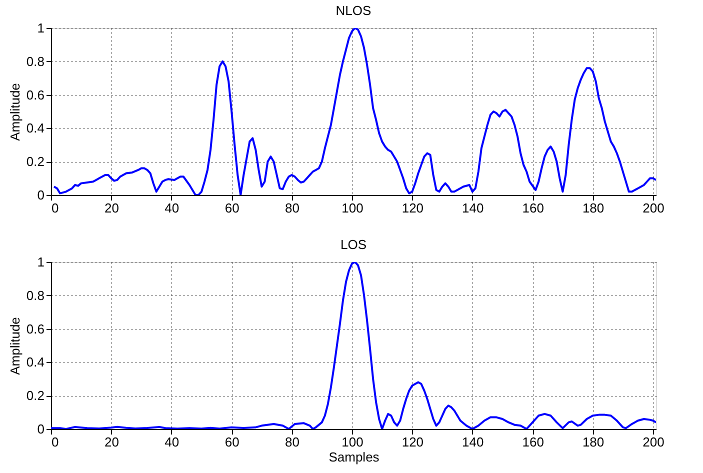 The image size is (703, 473). What do you see at coordinates (354, 457) in the screenshot?
I see `x-axis-title: Samples` at bounding box center [354, 457].